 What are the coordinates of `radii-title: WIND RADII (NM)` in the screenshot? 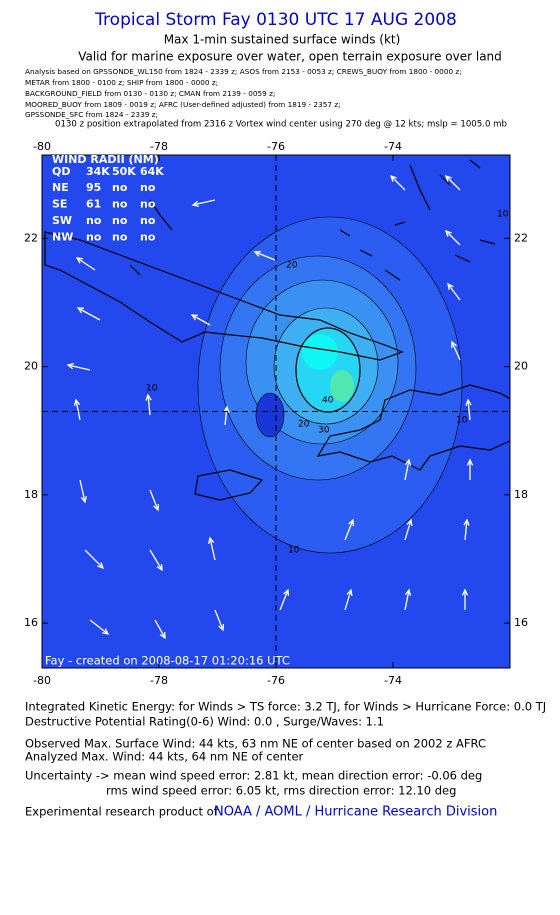 It's located at (105, 159).